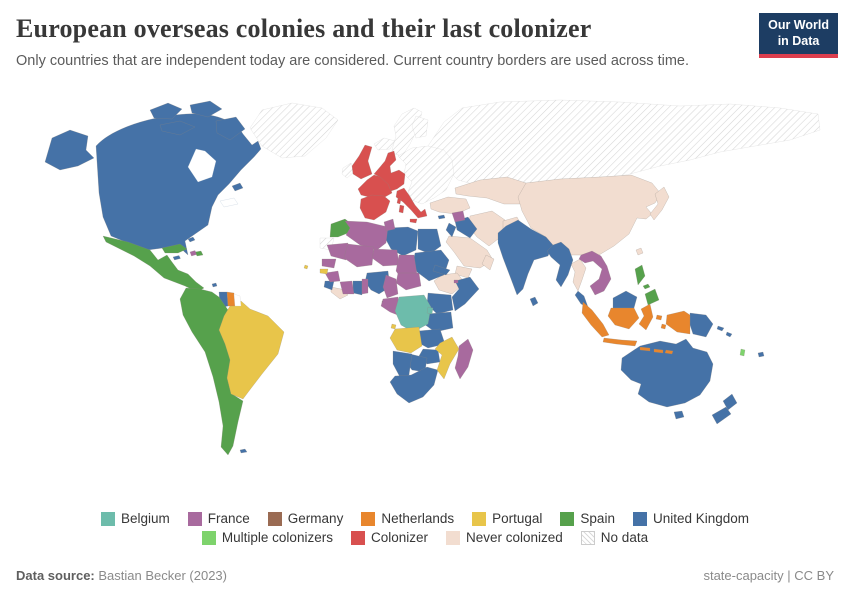 Image resolution: width=850 pixels, height=600 pixels. What do you see at coordinates (466, 227) in the screenshot?
I see `country-iraq` at bounding box center [466, 227].